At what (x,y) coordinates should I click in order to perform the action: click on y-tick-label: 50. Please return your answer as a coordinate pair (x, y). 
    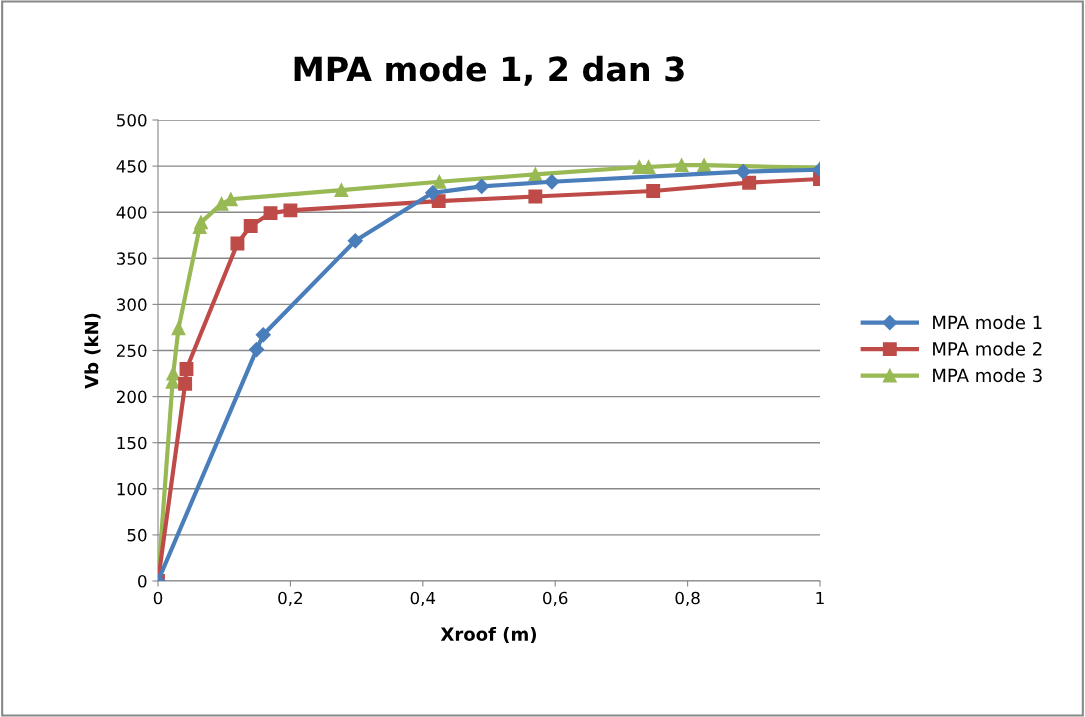
    Looking at the image, I should click on (137, 535).